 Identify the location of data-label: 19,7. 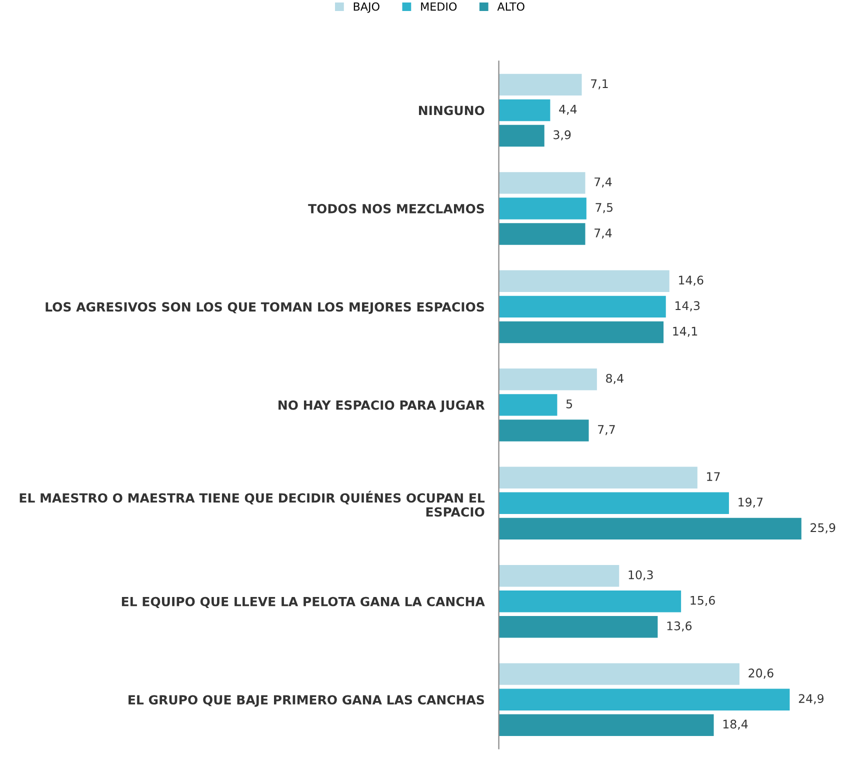
(750, 503).